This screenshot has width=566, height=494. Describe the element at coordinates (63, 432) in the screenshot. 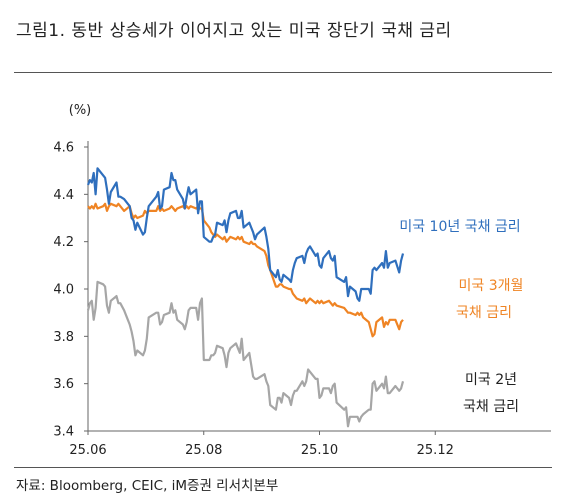

I see `y-tick-label: 3.4` at that location.